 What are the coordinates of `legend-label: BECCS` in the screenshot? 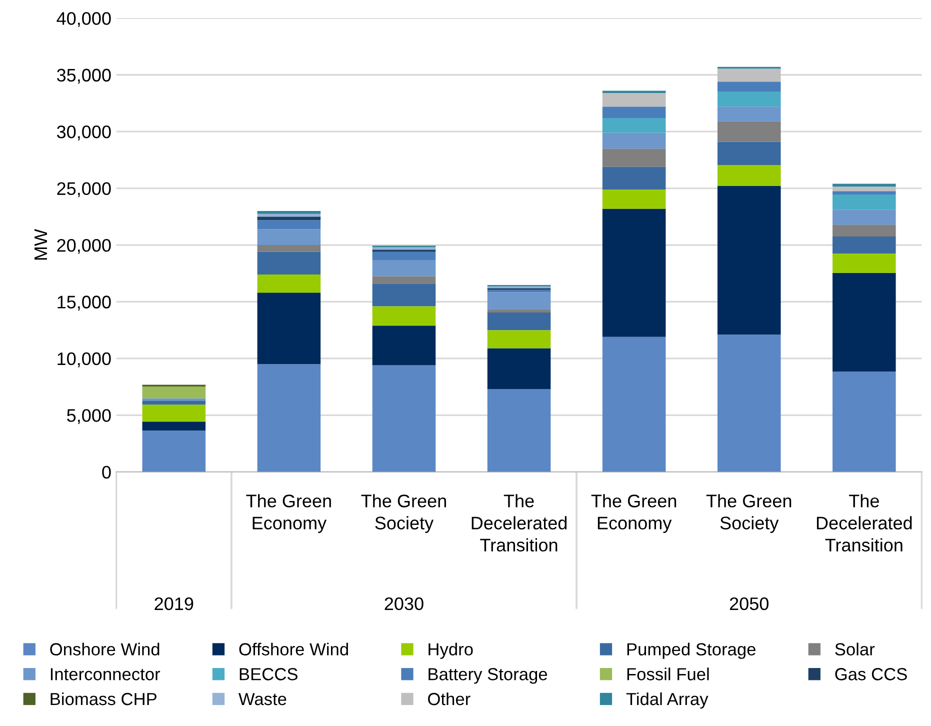 It's located at (269, 674).